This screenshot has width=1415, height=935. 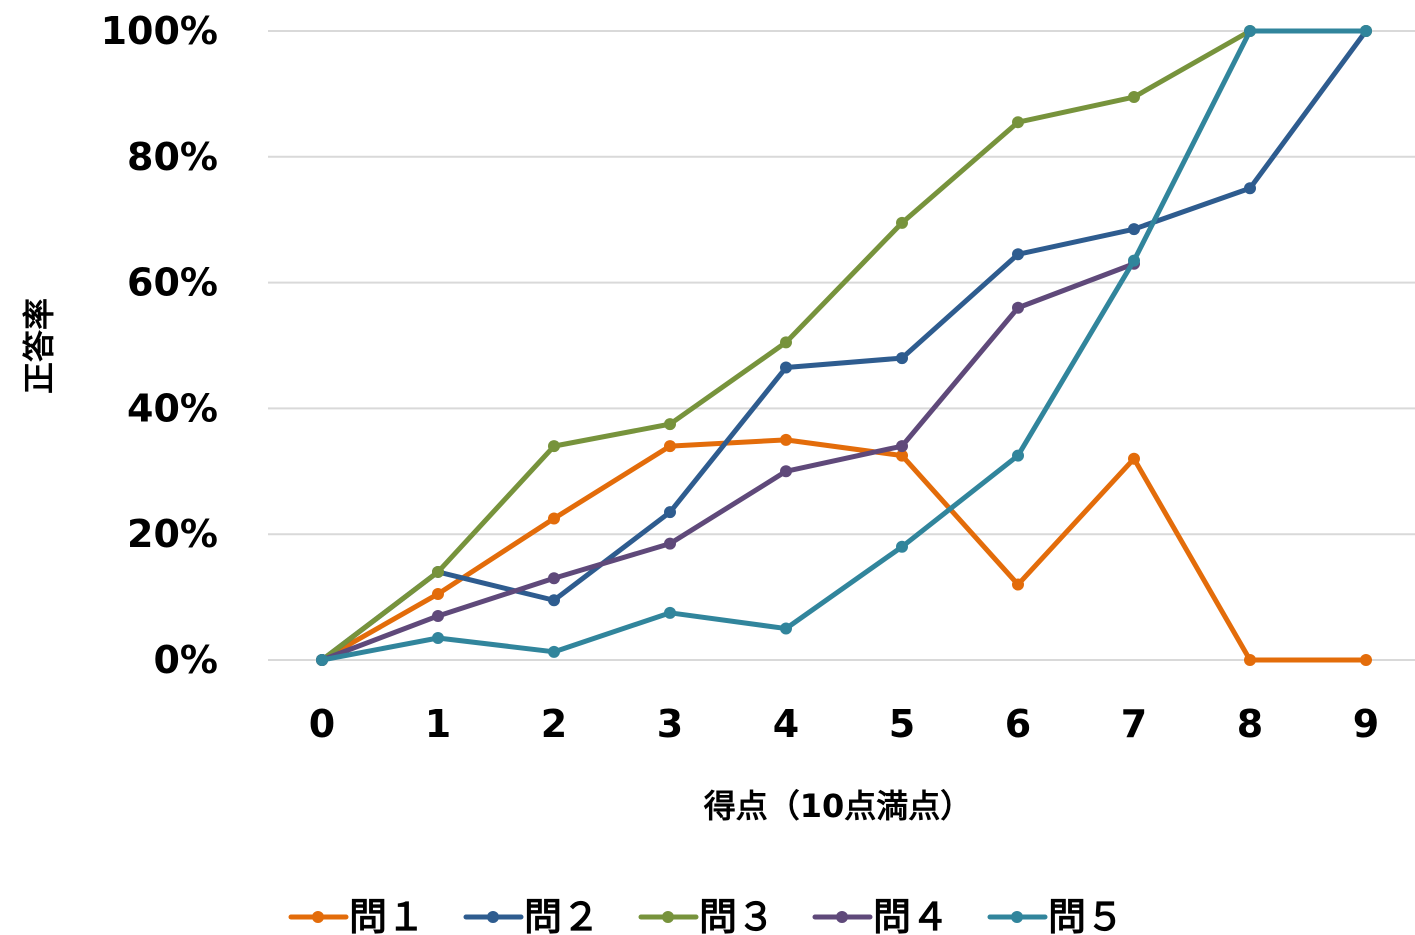 I want to click on legend-item: 問１, so click(x=356, y=915).